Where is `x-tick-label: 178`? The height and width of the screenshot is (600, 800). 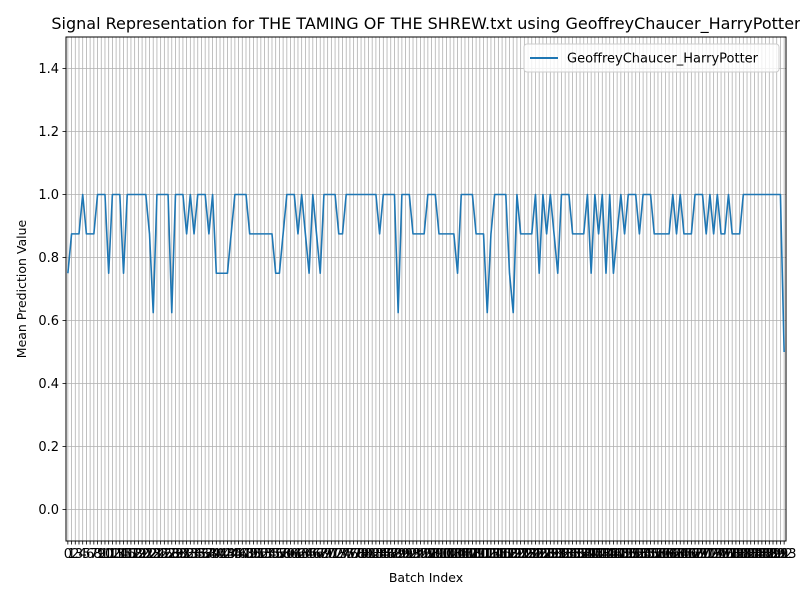
x-tick-label: 178 is located at coordinates (728, 554).